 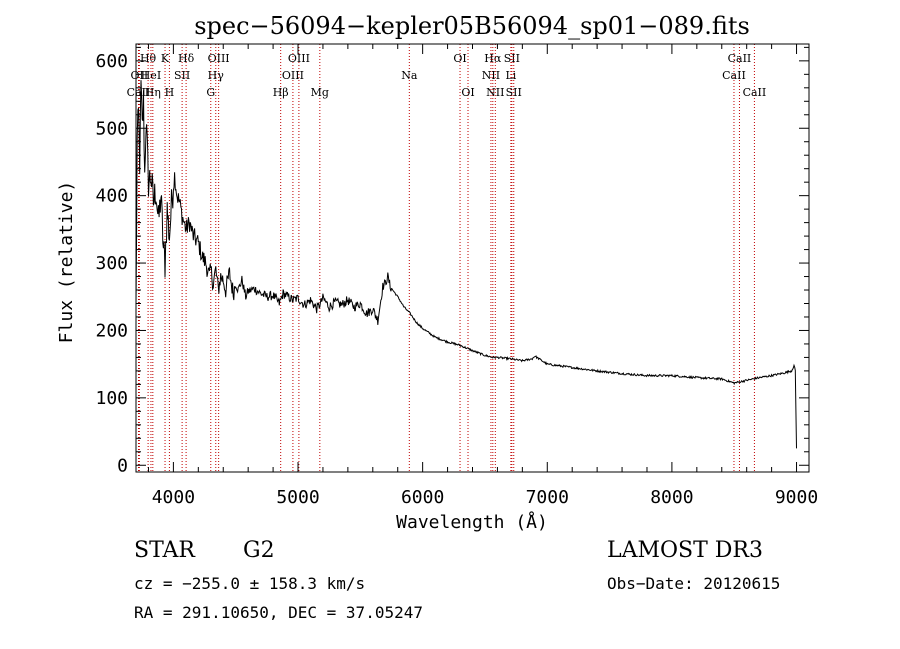 I want to click on x-tick-label: 9000, so click(x=796, y=497).